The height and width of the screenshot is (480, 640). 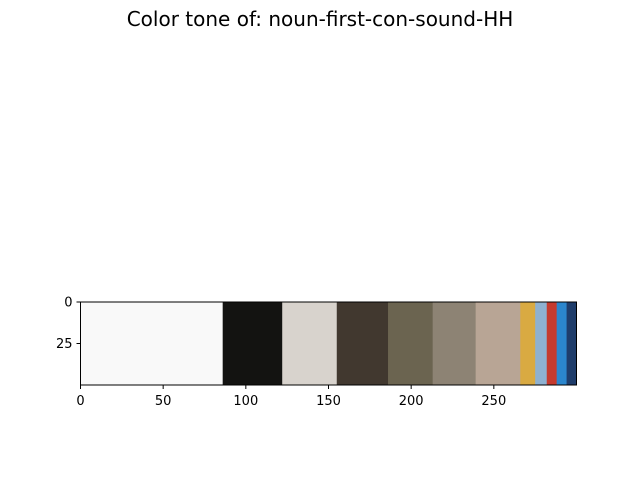 What do you see at coordinates (245, 401) in the screenshot?
I see `x-tick-label: 100` at bounding box center [245, 401].